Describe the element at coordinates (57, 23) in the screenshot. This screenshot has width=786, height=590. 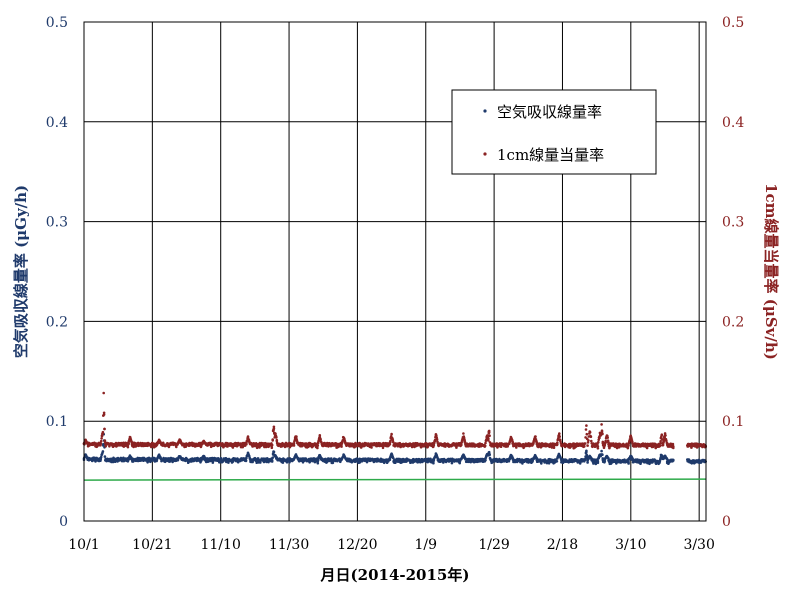
I see `y-left-tick-label: 0.5` at that location.